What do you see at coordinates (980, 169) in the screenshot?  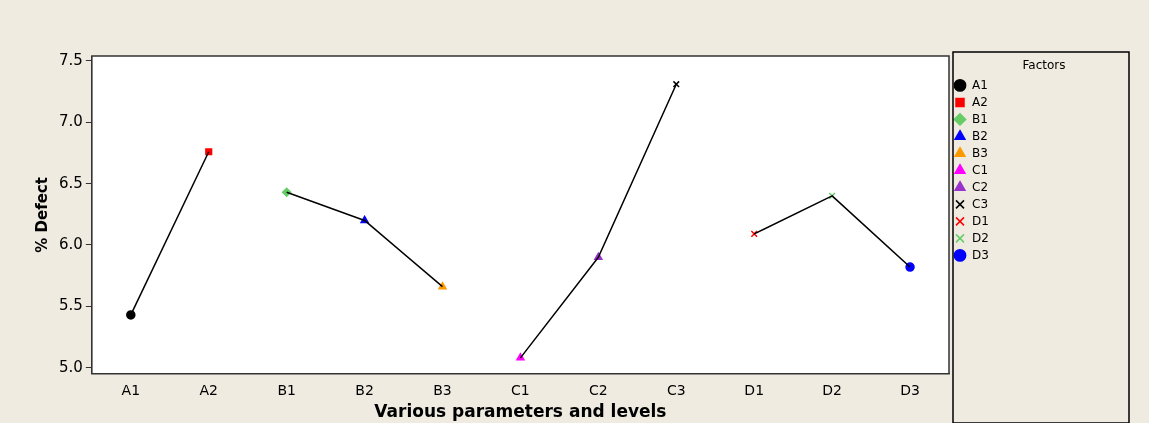 I see `legend-label: C1` at bounding box center [980, 169].